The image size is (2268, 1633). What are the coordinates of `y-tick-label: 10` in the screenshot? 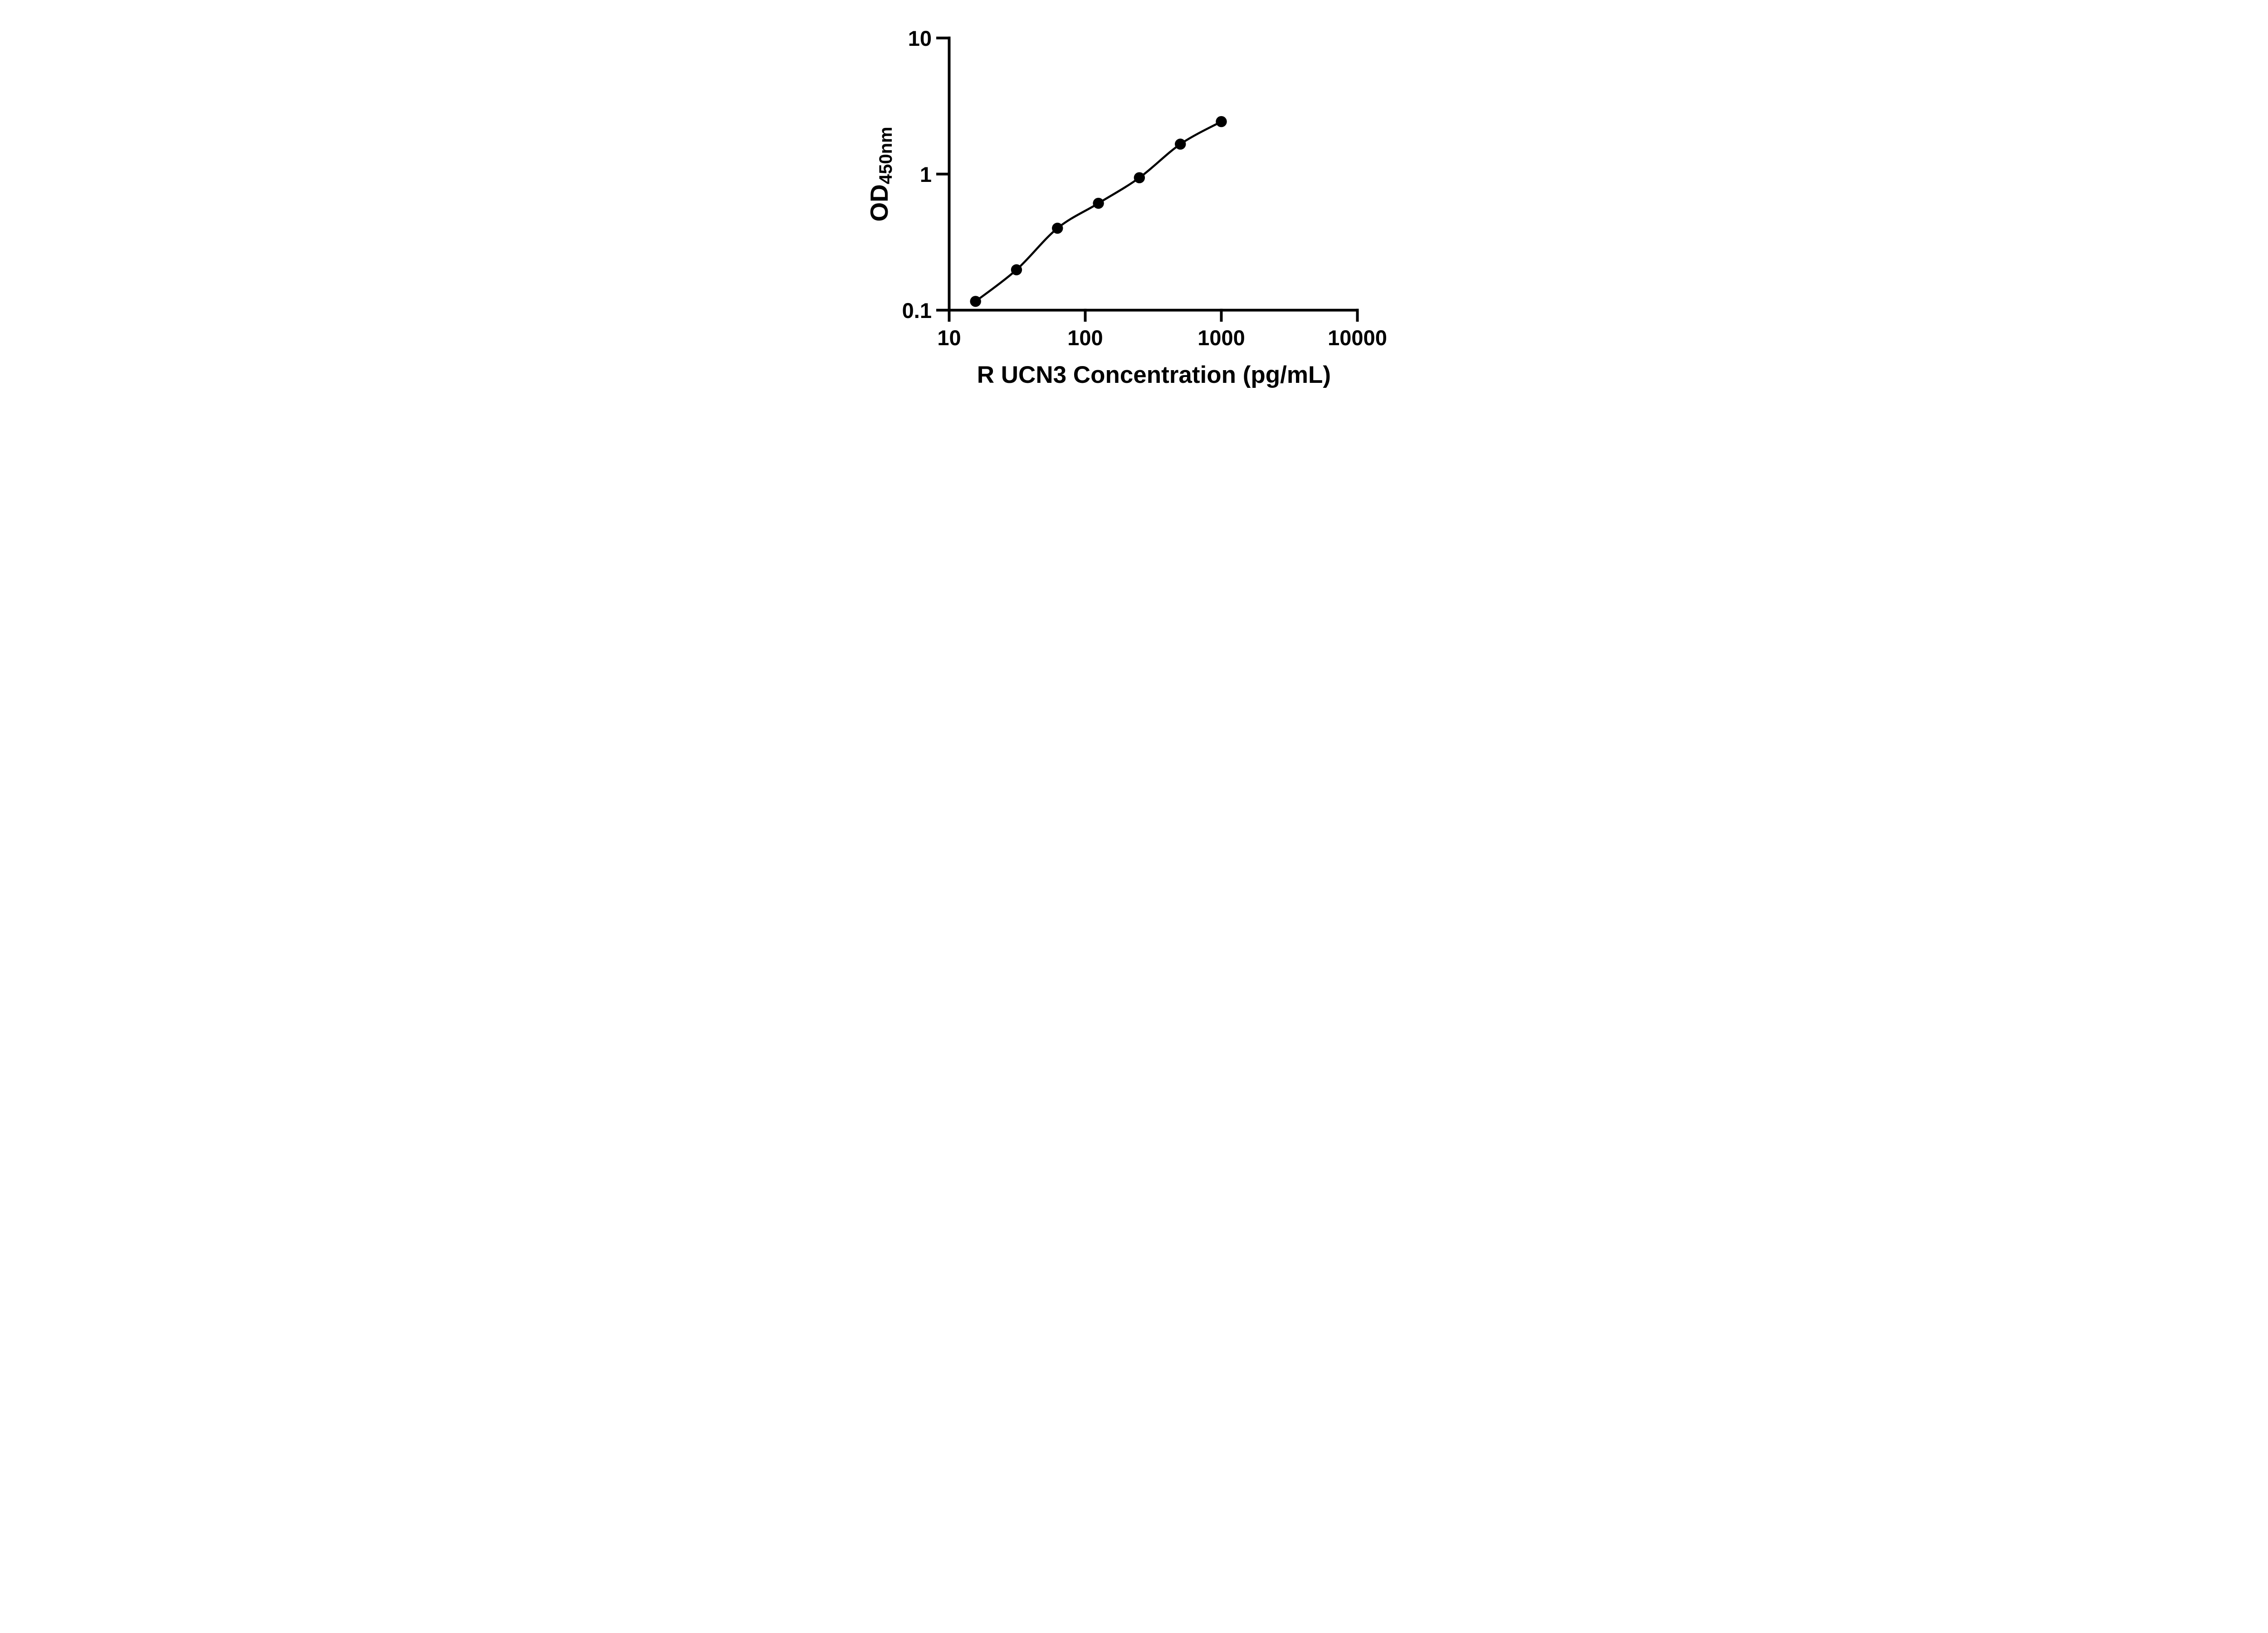 It's located at (920, 38).